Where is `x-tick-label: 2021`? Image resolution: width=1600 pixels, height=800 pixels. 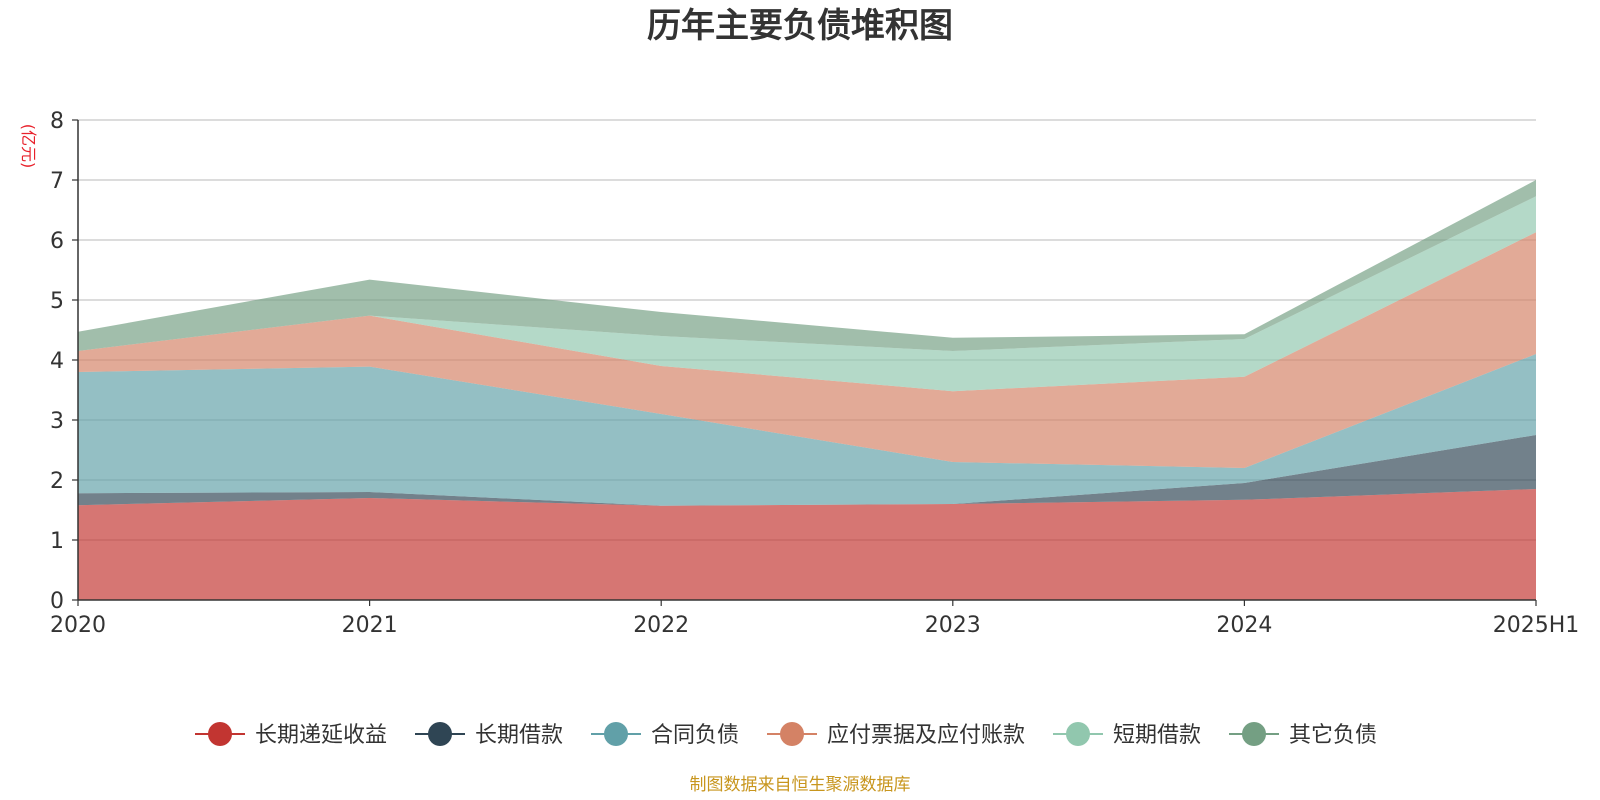
x-tick-label: 2021 is located at coordinates (370, 625).